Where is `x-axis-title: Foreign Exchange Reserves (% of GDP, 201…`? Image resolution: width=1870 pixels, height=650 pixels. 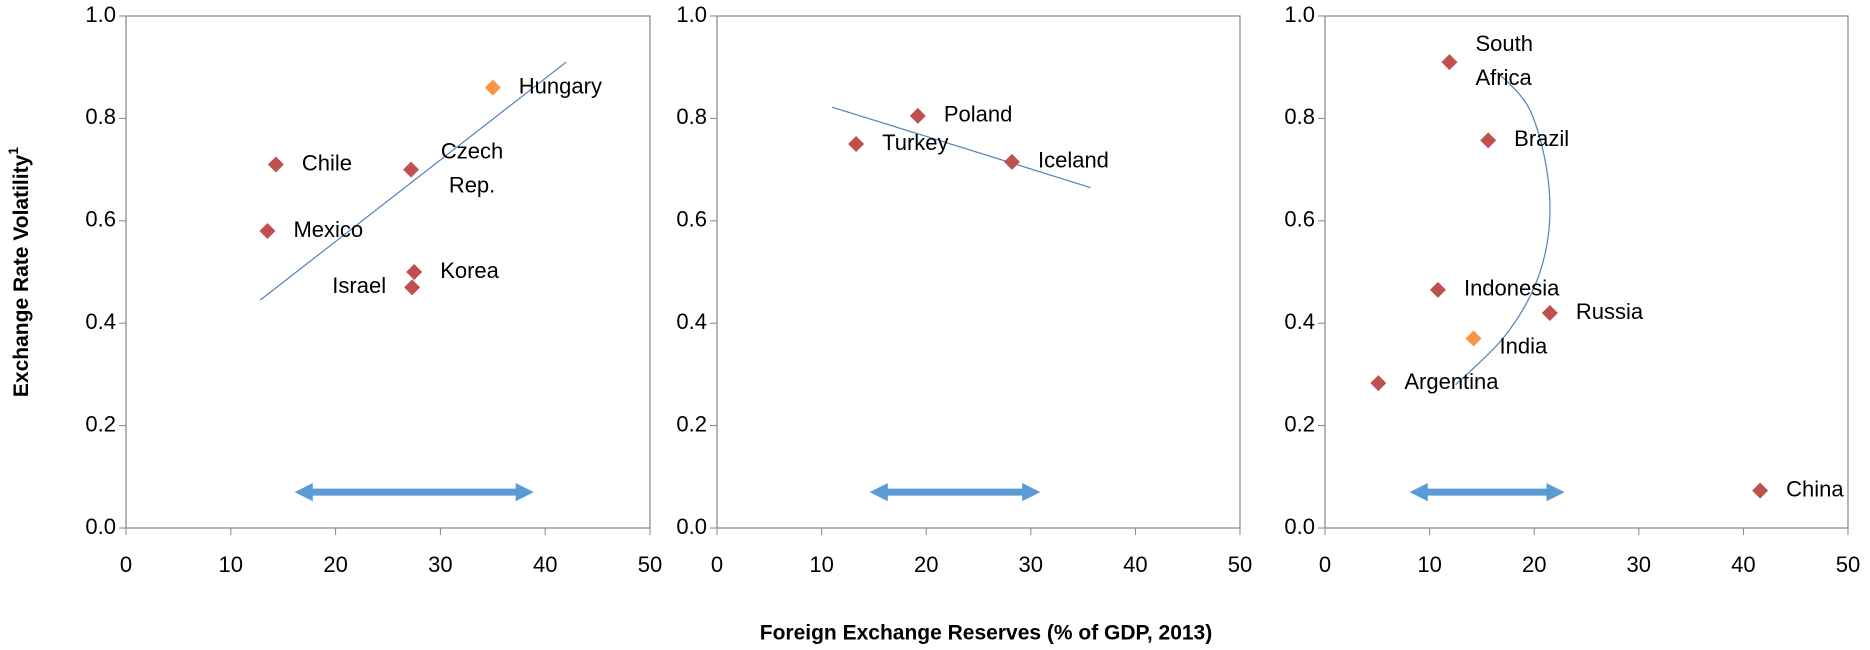 x-axis-title: Foreign Exchange Reserves (% of GDP, 201… is located at coordinates (986, 633).